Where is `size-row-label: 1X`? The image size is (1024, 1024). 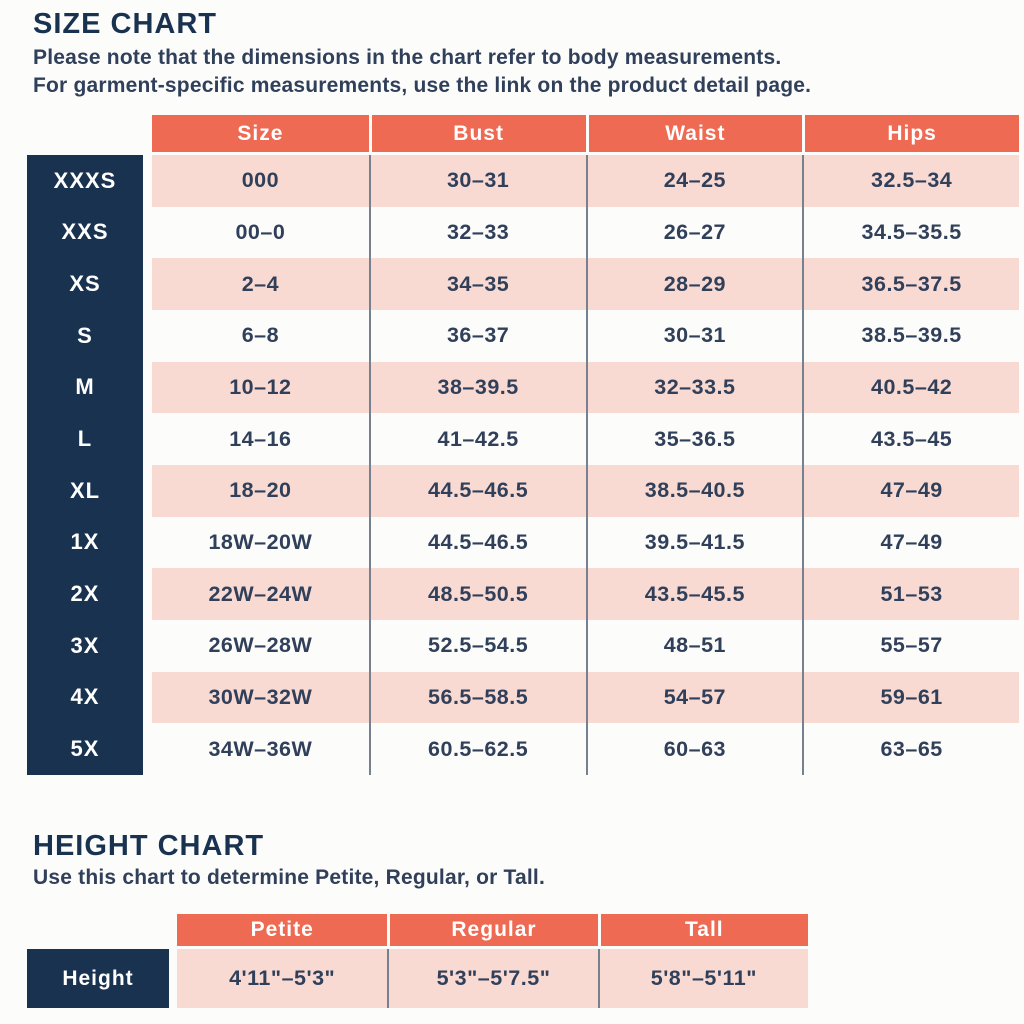
size-row-label: 1X is located at coordinates (85, 542).